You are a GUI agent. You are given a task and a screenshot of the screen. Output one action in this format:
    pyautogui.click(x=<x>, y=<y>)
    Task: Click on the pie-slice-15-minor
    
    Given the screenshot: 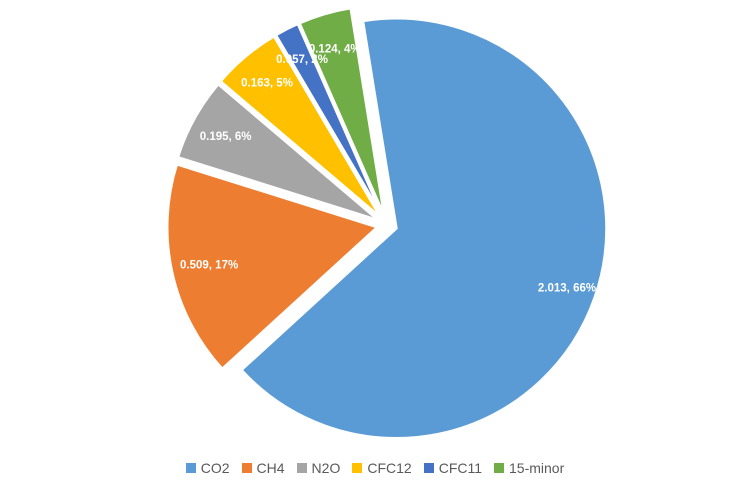 What is the action you would take?
    pyautogui.click(x=342, y=111)
    